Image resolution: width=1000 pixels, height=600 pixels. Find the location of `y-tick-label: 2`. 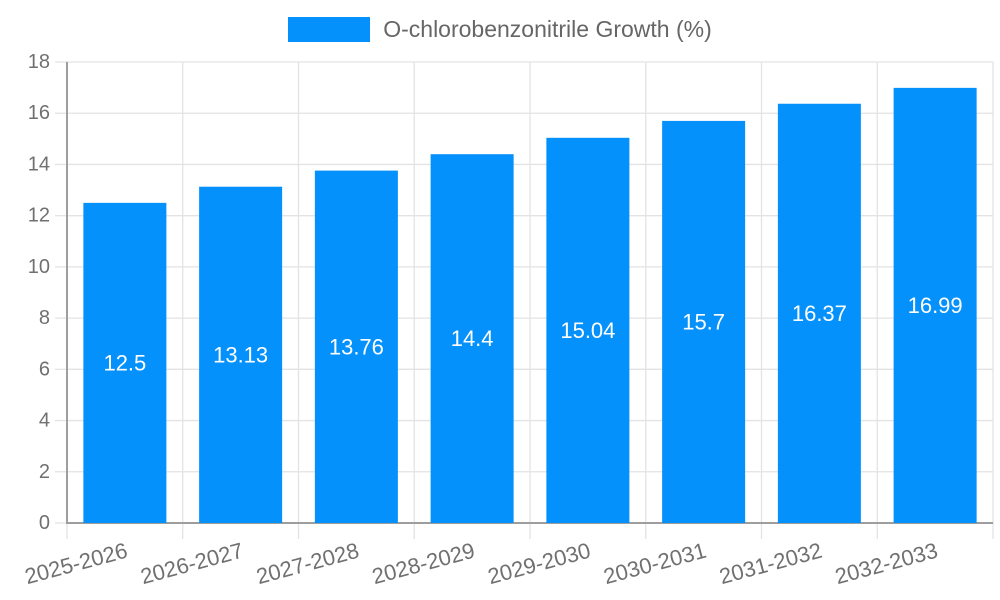

y-tick-label: 2 is located at coordinates (44, 472).